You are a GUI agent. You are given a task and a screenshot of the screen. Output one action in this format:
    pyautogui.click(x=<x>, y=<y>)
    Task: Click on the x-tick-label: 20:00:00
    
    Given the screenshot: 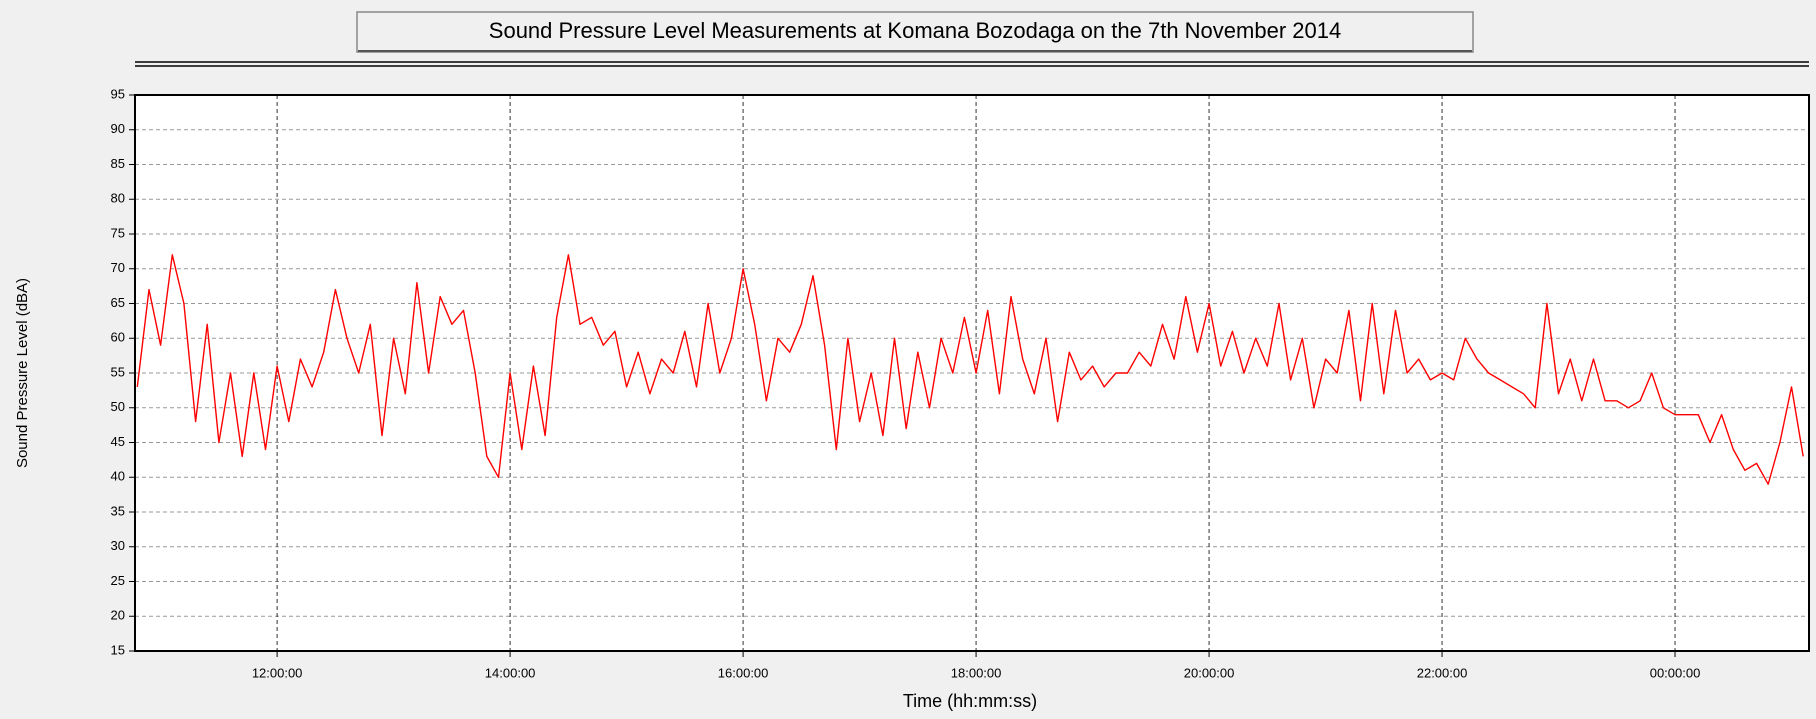 What is the action you would take?
    pyautogui.click(x=1209, y=672)
    